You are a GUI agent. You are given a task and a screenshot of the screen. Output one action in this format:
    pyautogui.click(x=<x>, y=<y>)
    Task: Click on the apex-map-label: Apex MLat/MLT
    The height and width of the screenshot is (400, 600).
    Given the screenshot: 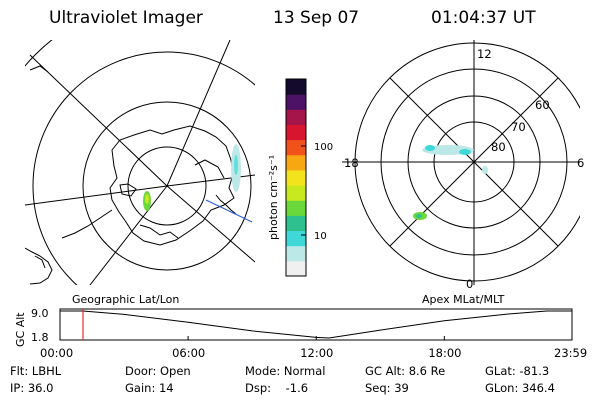 What is the action you would take?
    pyautogui.click(x=463, y=299)
    